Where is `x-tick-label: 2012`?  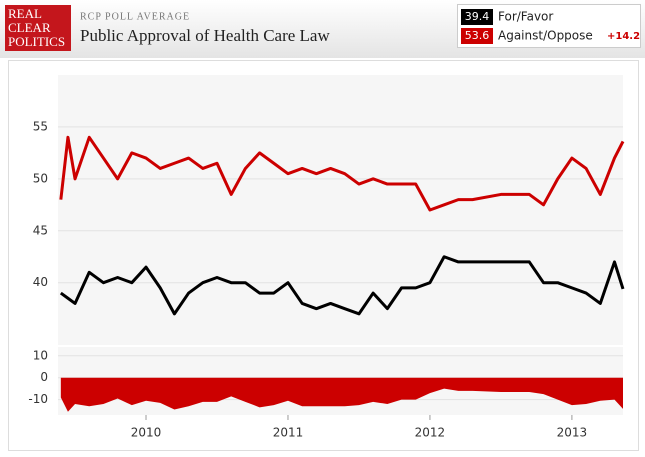 x-tick-label: 2012 is located at coordinates (430, 433).